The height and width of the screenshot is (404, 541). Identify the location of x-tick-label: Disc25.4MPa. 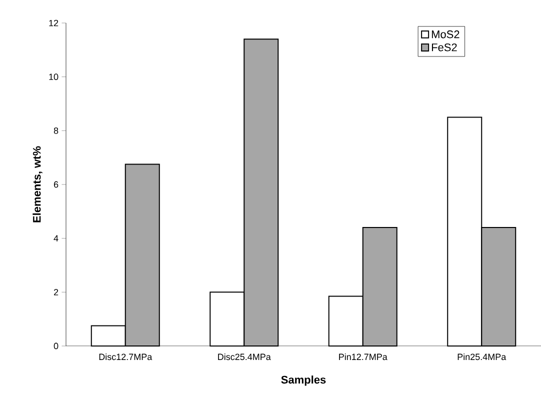
(244, 356).